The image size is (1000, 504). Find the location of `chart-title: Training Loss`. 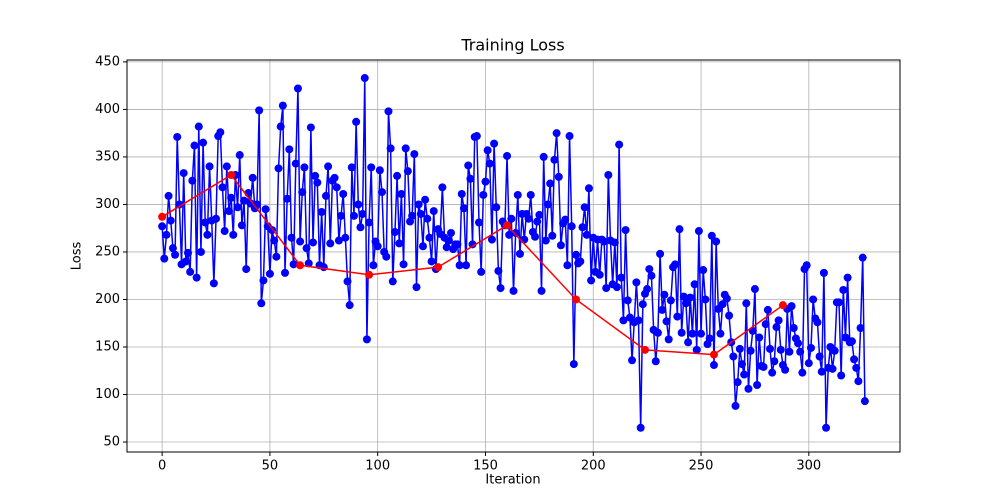

chart-title: Training Loss is located at coordinates (512, 45).